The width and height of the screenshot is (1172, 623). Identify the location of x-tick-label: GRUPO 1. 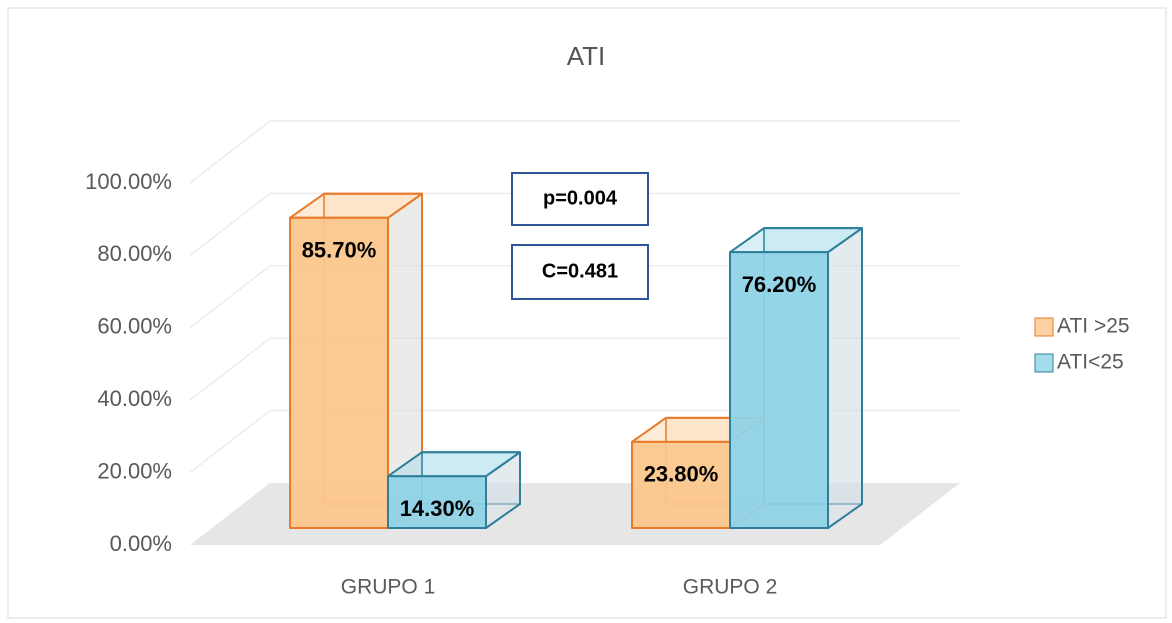
(388, 587).